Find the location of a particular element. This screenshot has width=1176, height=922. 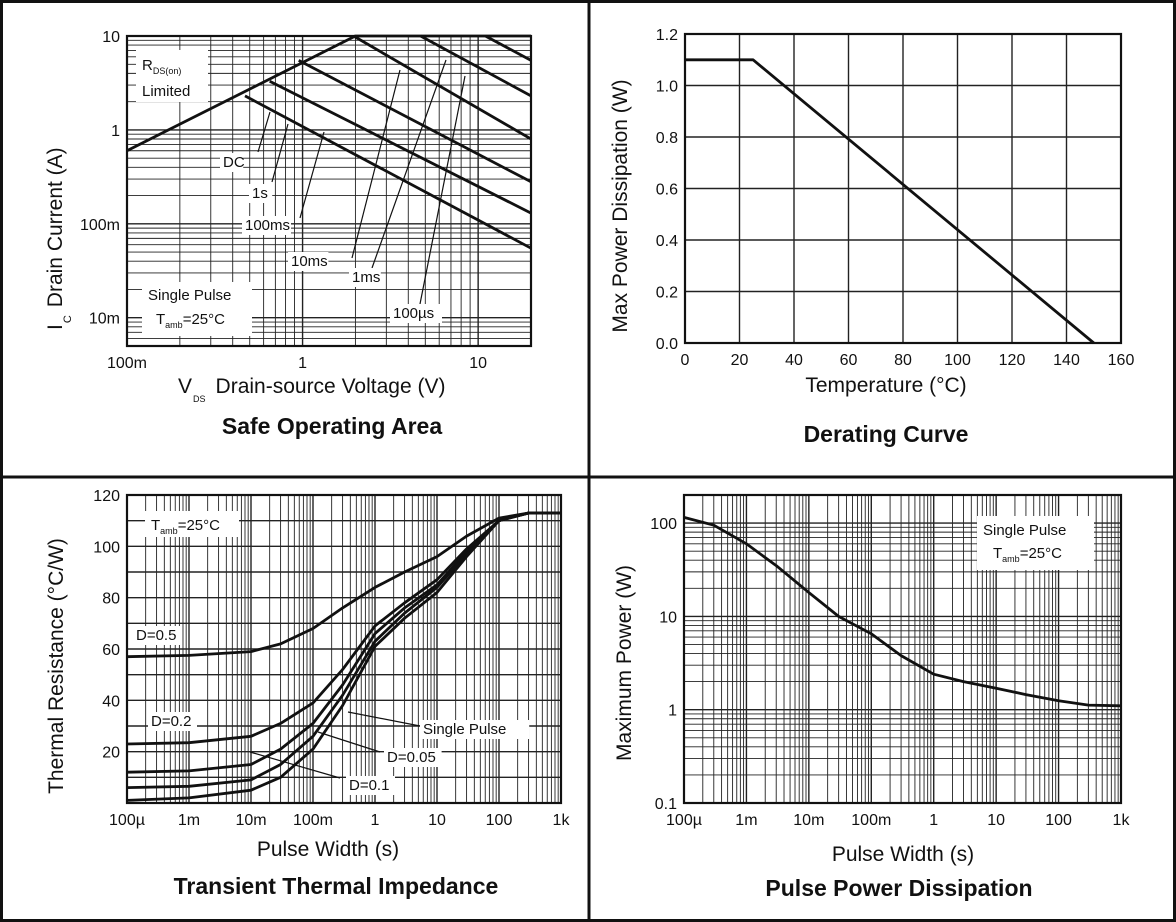

annotation-10ms: 10ms is located at coordinates (309, 261).